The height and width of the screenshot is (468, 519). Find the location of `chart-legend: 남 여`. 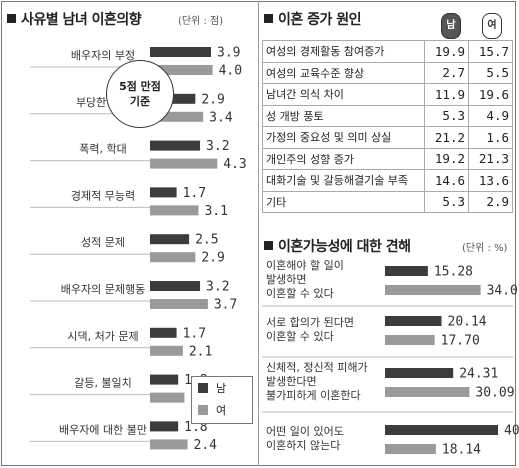

chart-legend: 남 여 is located at coordinates (222, 400).